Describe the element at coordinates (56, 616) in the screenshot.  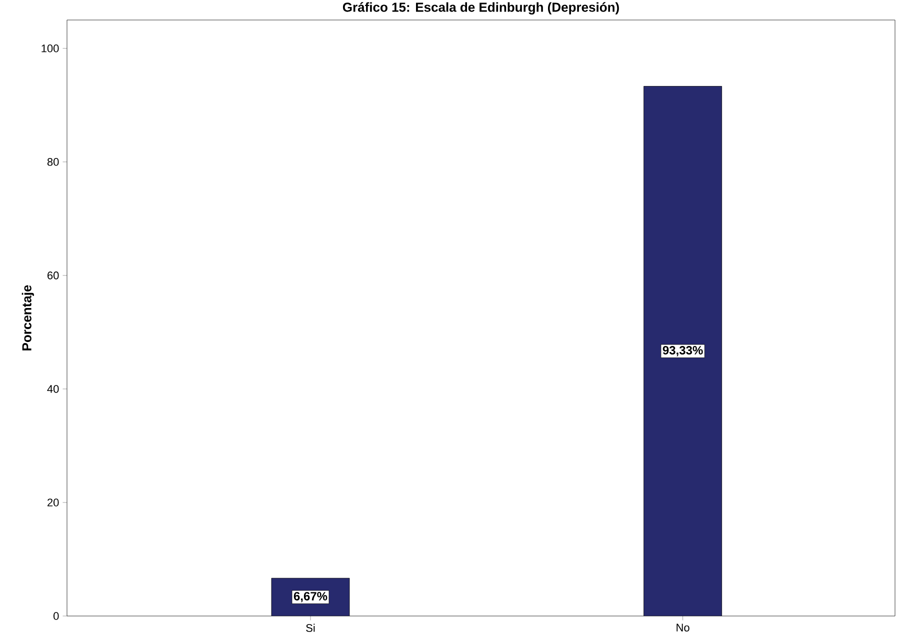
I see `y-tick-label: 0` at that location.